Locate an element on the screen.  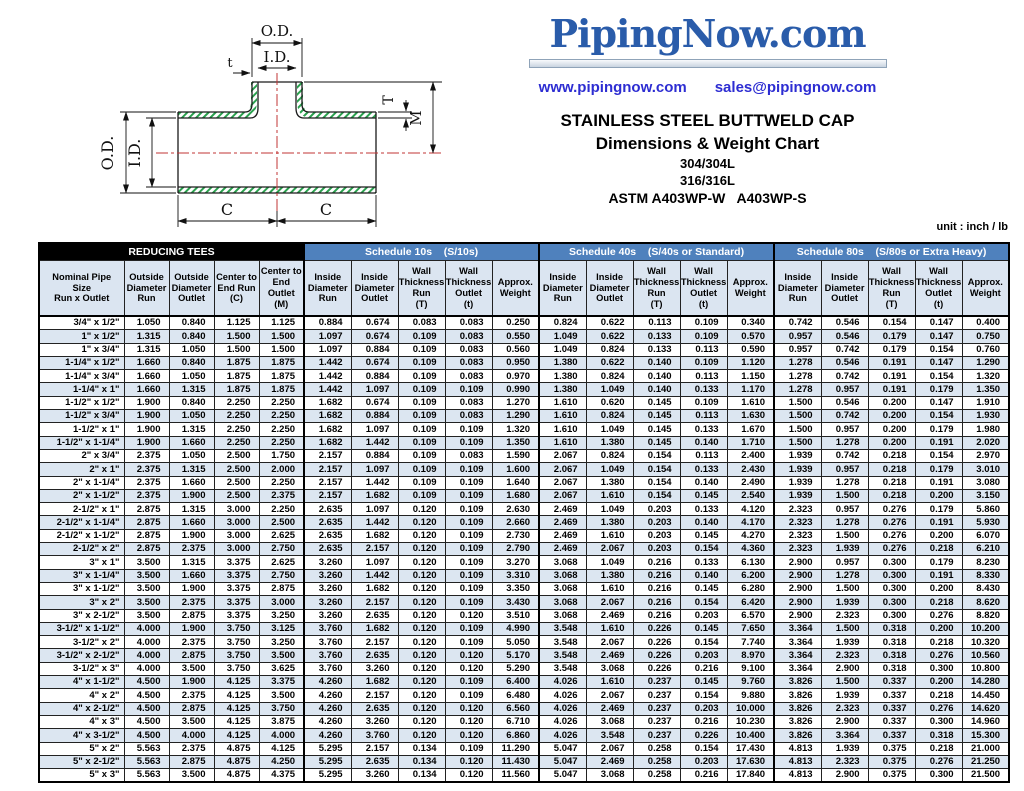
value-cell: 2.875 is located at coordinates (191, 615).